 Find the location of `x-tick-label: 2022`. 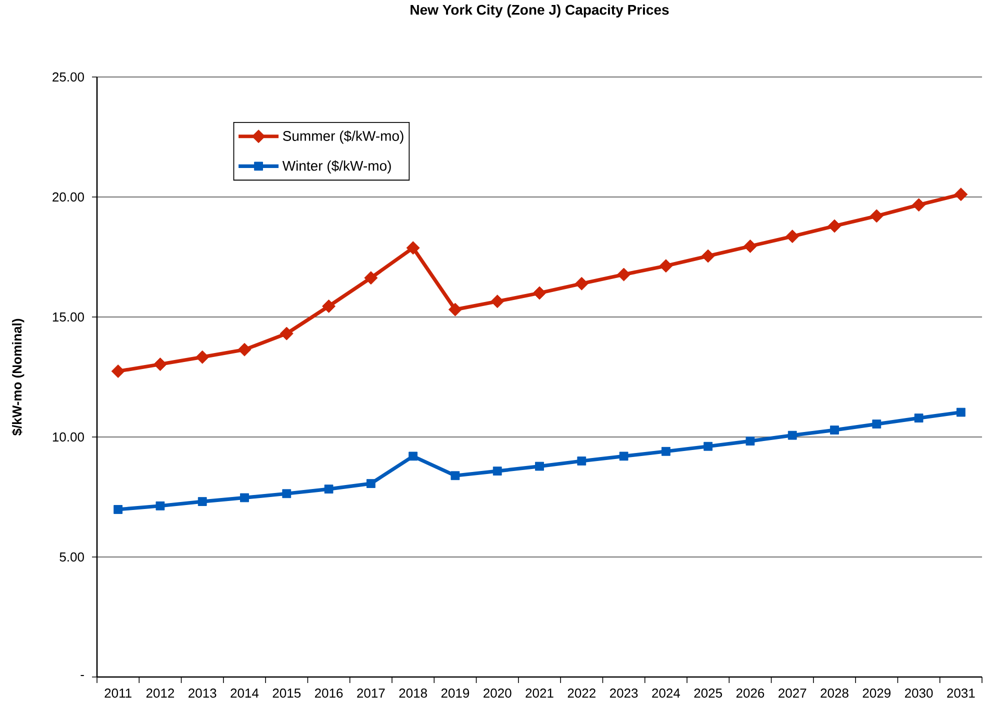

x-tick-label: 2022 is located at coordinates (582, 693).